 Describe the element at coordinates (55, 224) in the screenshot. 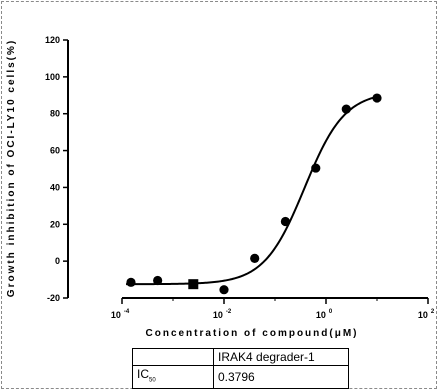

I see `y-tick-label: 20` at that location.